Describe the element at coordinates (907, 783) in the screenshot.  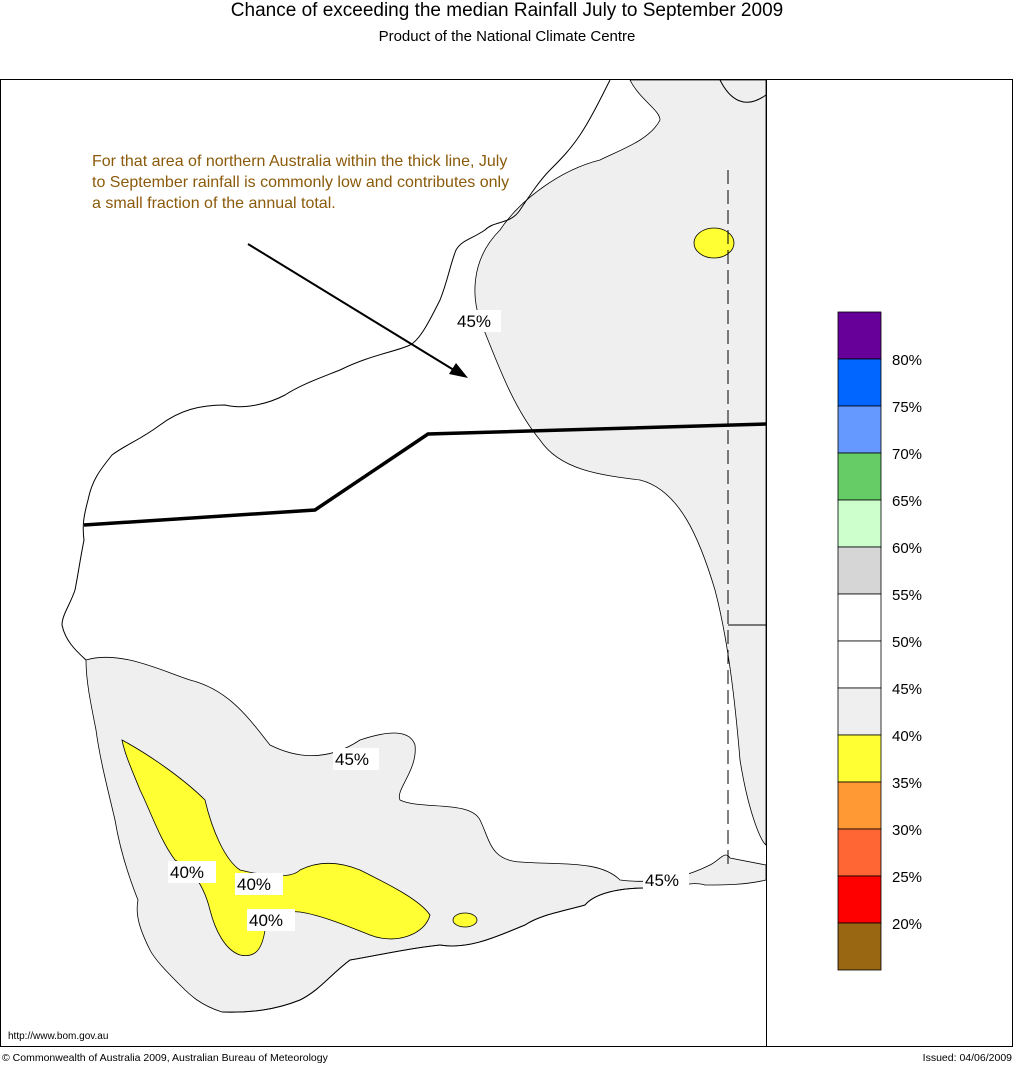
I see `legend-label: 35%` at that location.